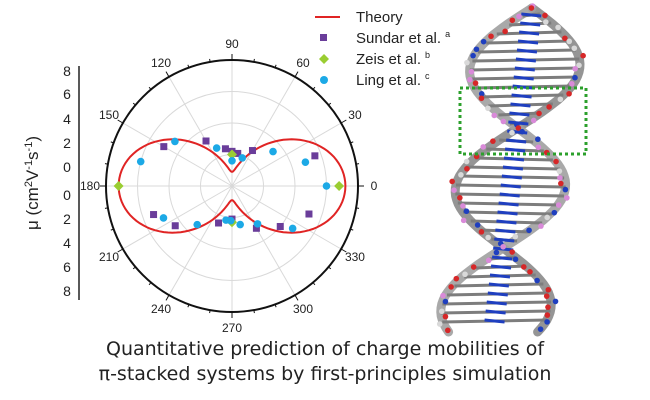  Describe the element at coordinates (379, 17) in the screenshot. I see `legend-theory-label: Theory` at that location.